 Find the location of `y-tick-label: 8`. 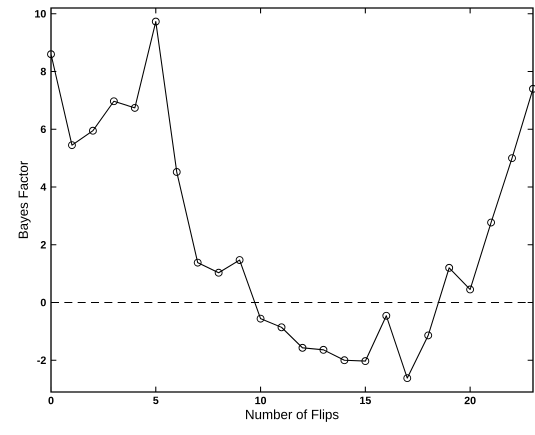

y-tick-label: 8 is located at coordinates (43, 72).